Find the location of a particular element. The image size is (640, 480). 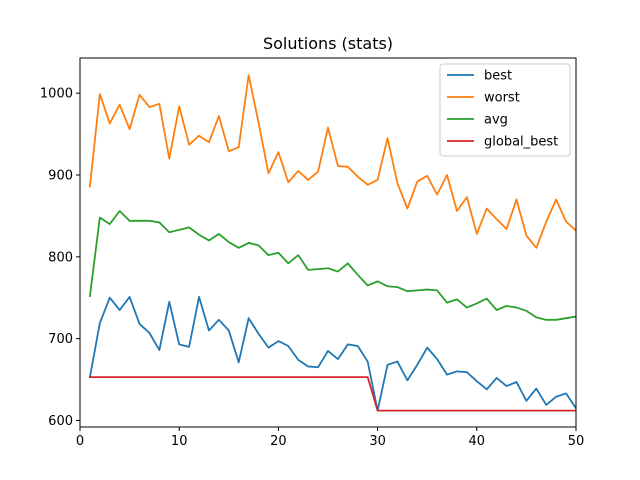

x-tick-label: 0 is located at coordinates (80, 441).